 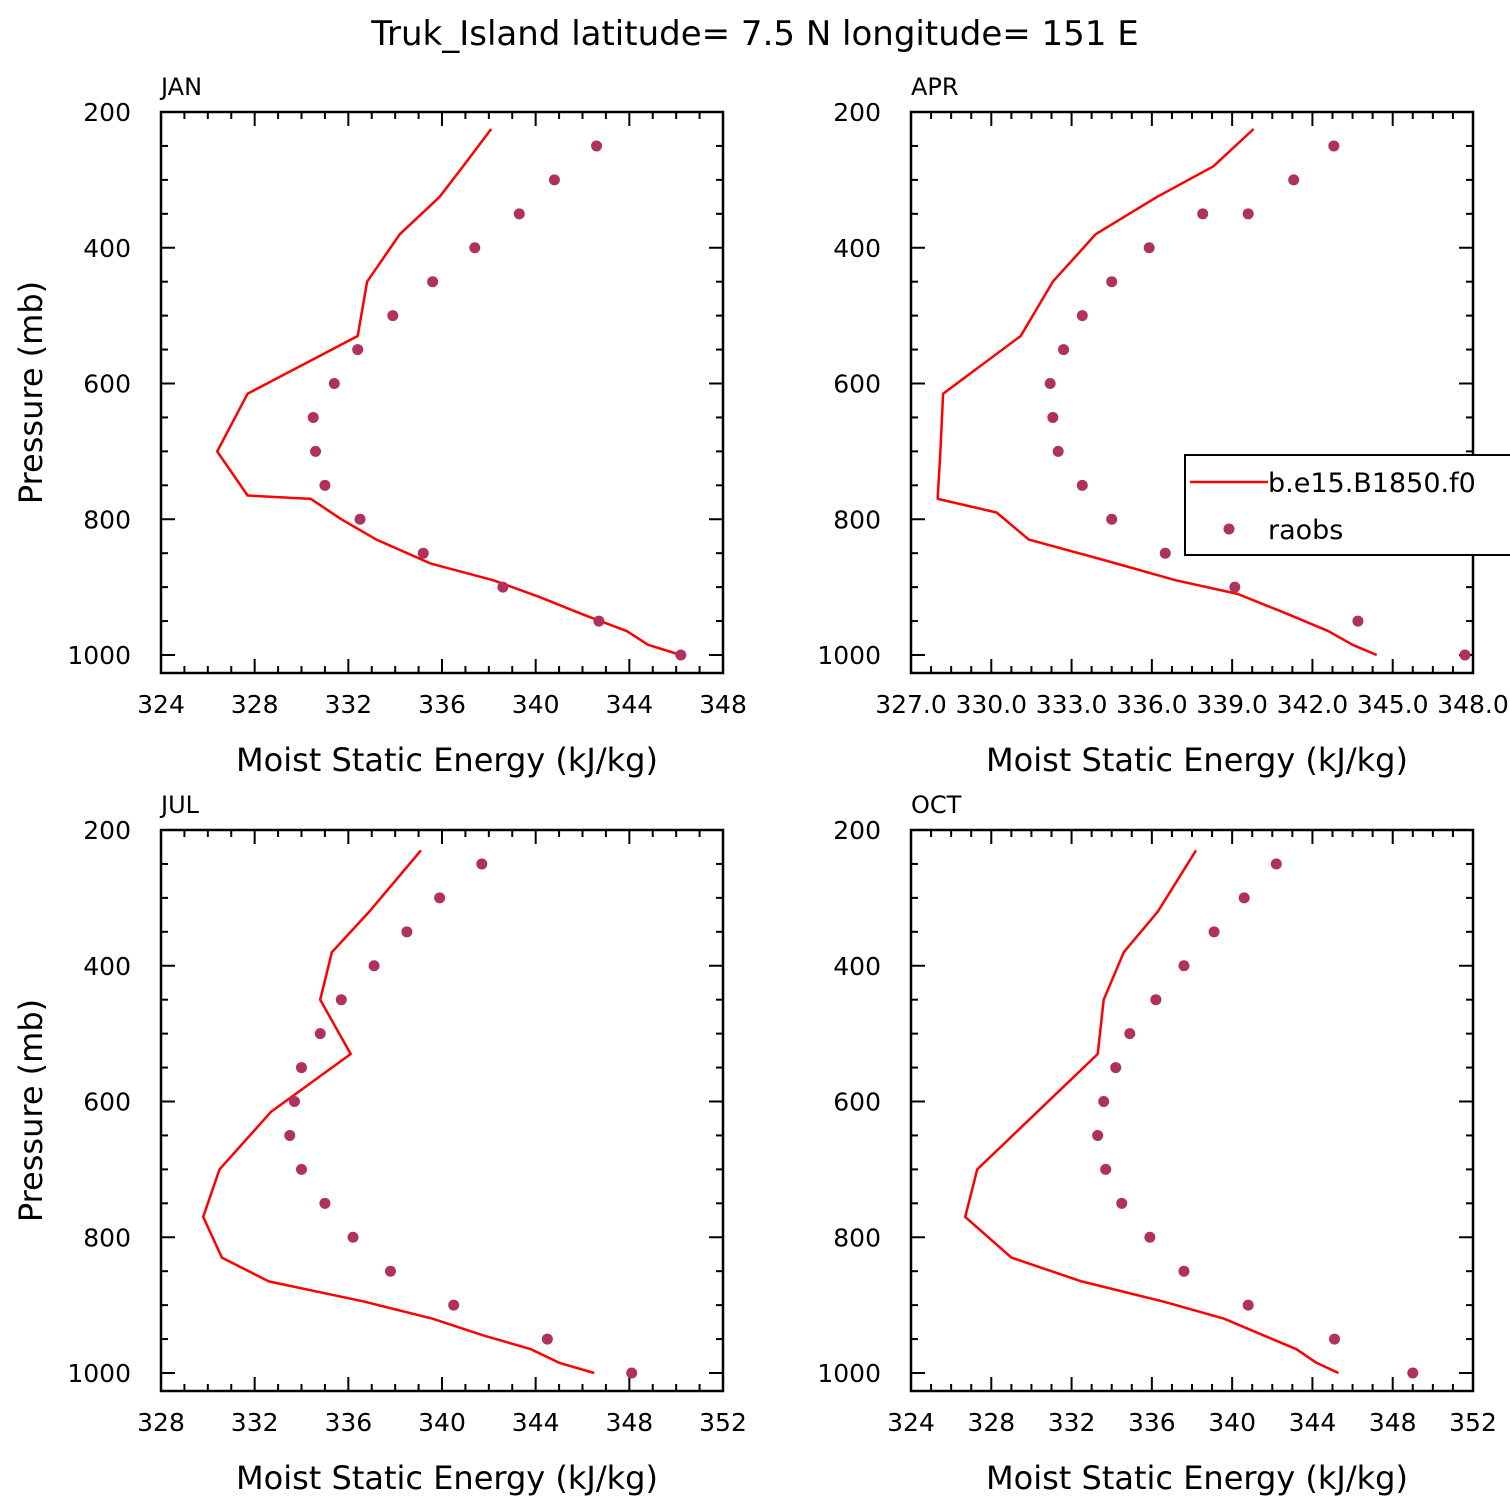 What do you see at coordinates (348, 704) in the screenshot?
I see `x-tick-label: 332` at bounding box center [348, 704].